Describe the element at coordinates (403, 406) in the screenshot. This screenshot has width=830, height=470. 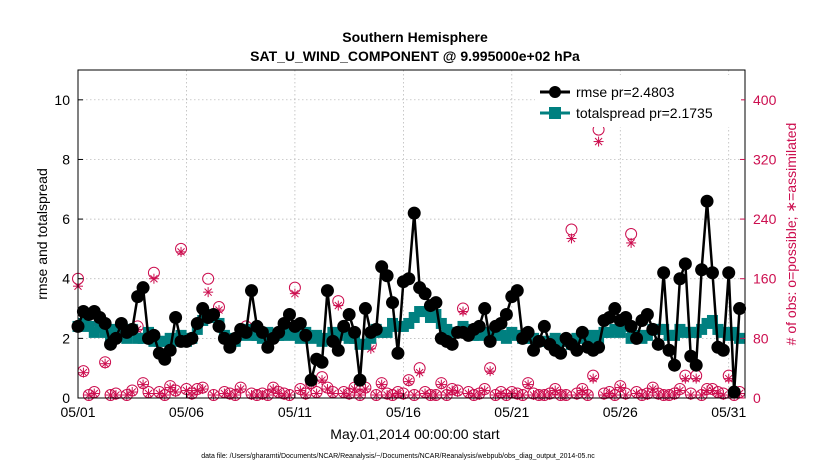
I see `x-axis-ticks: 05/01 05/06 05/11 05/16 05/21 05/26 05/31` at that location.